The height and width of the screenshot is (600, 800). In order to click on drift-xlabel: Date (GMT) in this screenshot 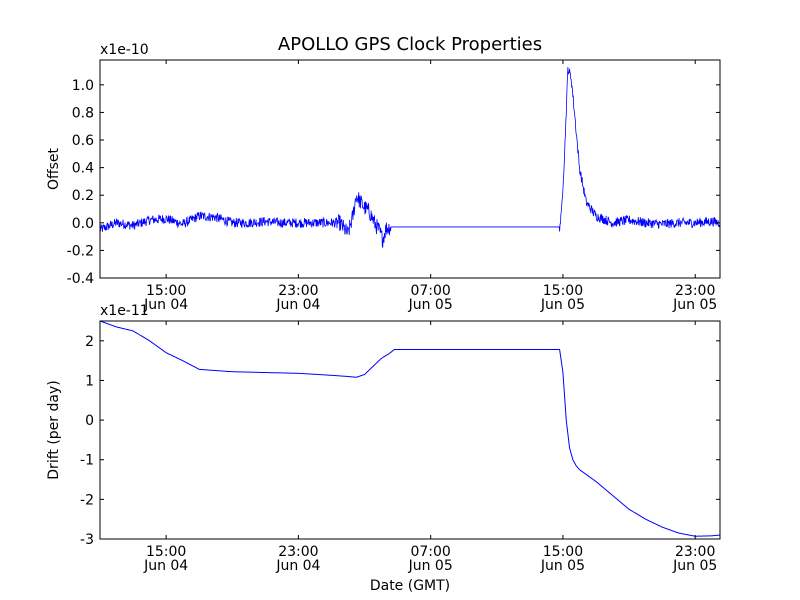, I will do `click(410, 586)`.